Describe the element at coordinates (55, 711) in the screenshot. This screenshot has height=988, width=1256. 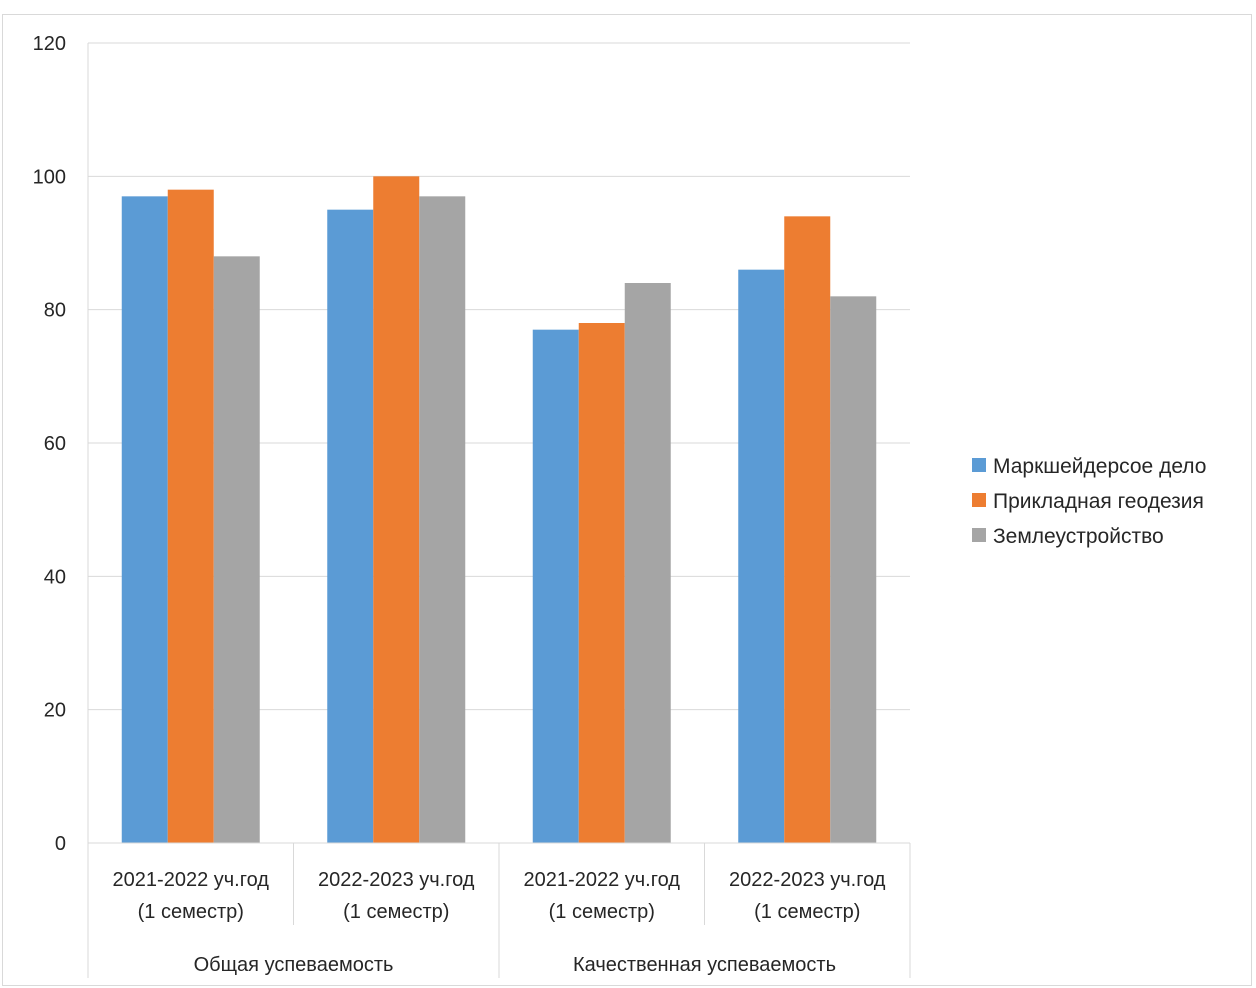
I see `y-tick-label: 20` at that location.